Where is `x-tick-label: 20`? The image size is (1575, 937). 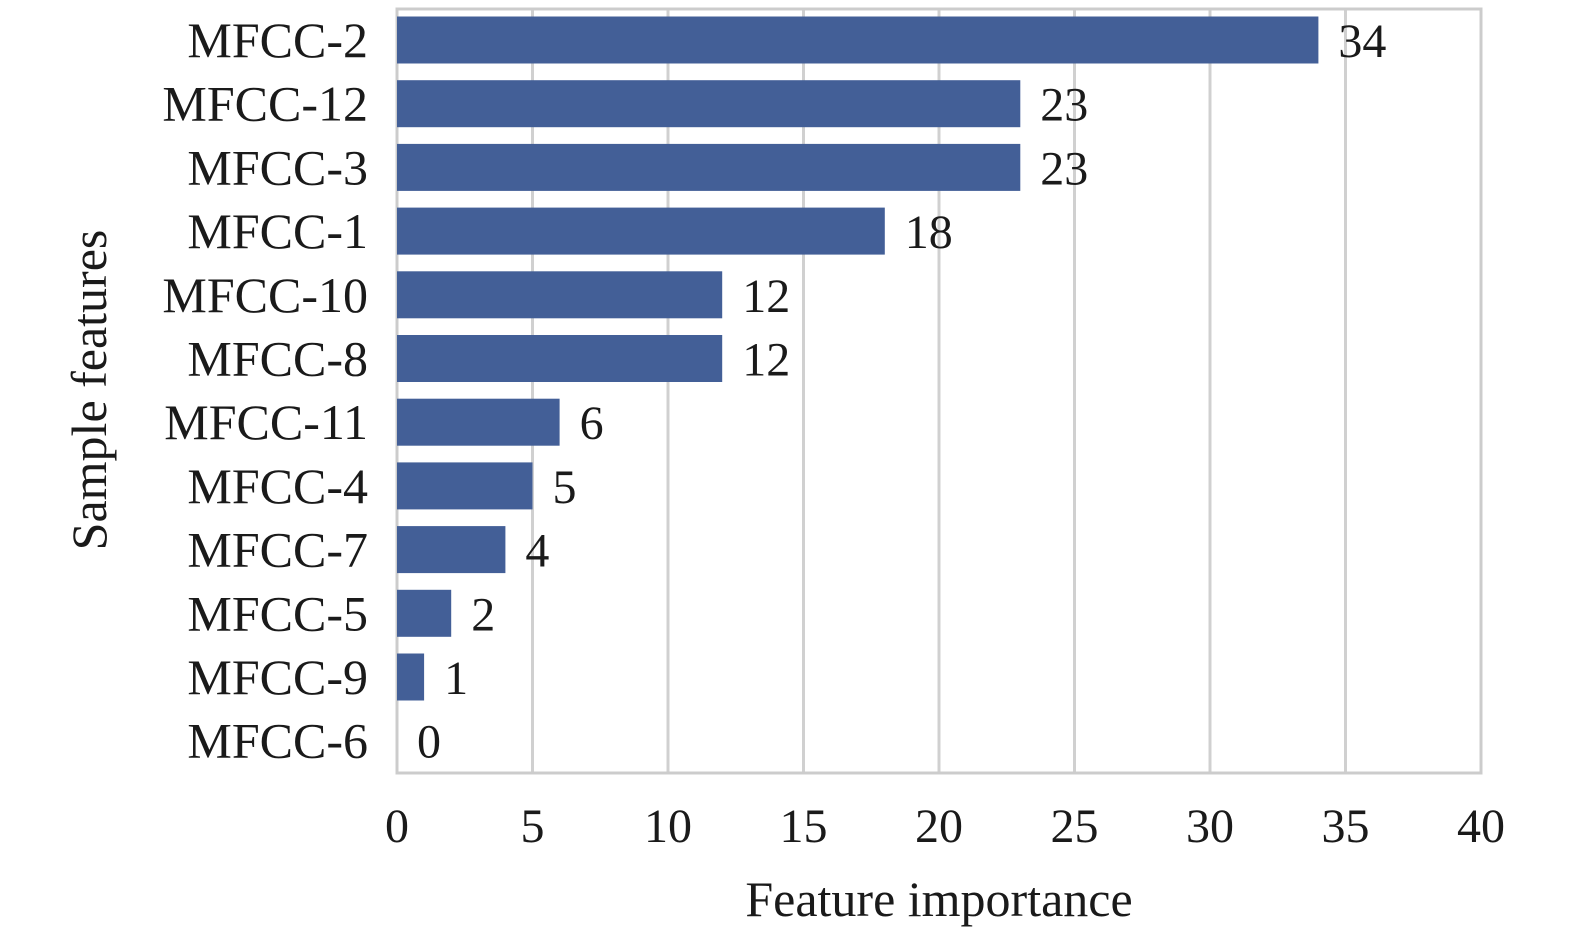 x-tick-label: 20 is located at coordinates (939, 826).